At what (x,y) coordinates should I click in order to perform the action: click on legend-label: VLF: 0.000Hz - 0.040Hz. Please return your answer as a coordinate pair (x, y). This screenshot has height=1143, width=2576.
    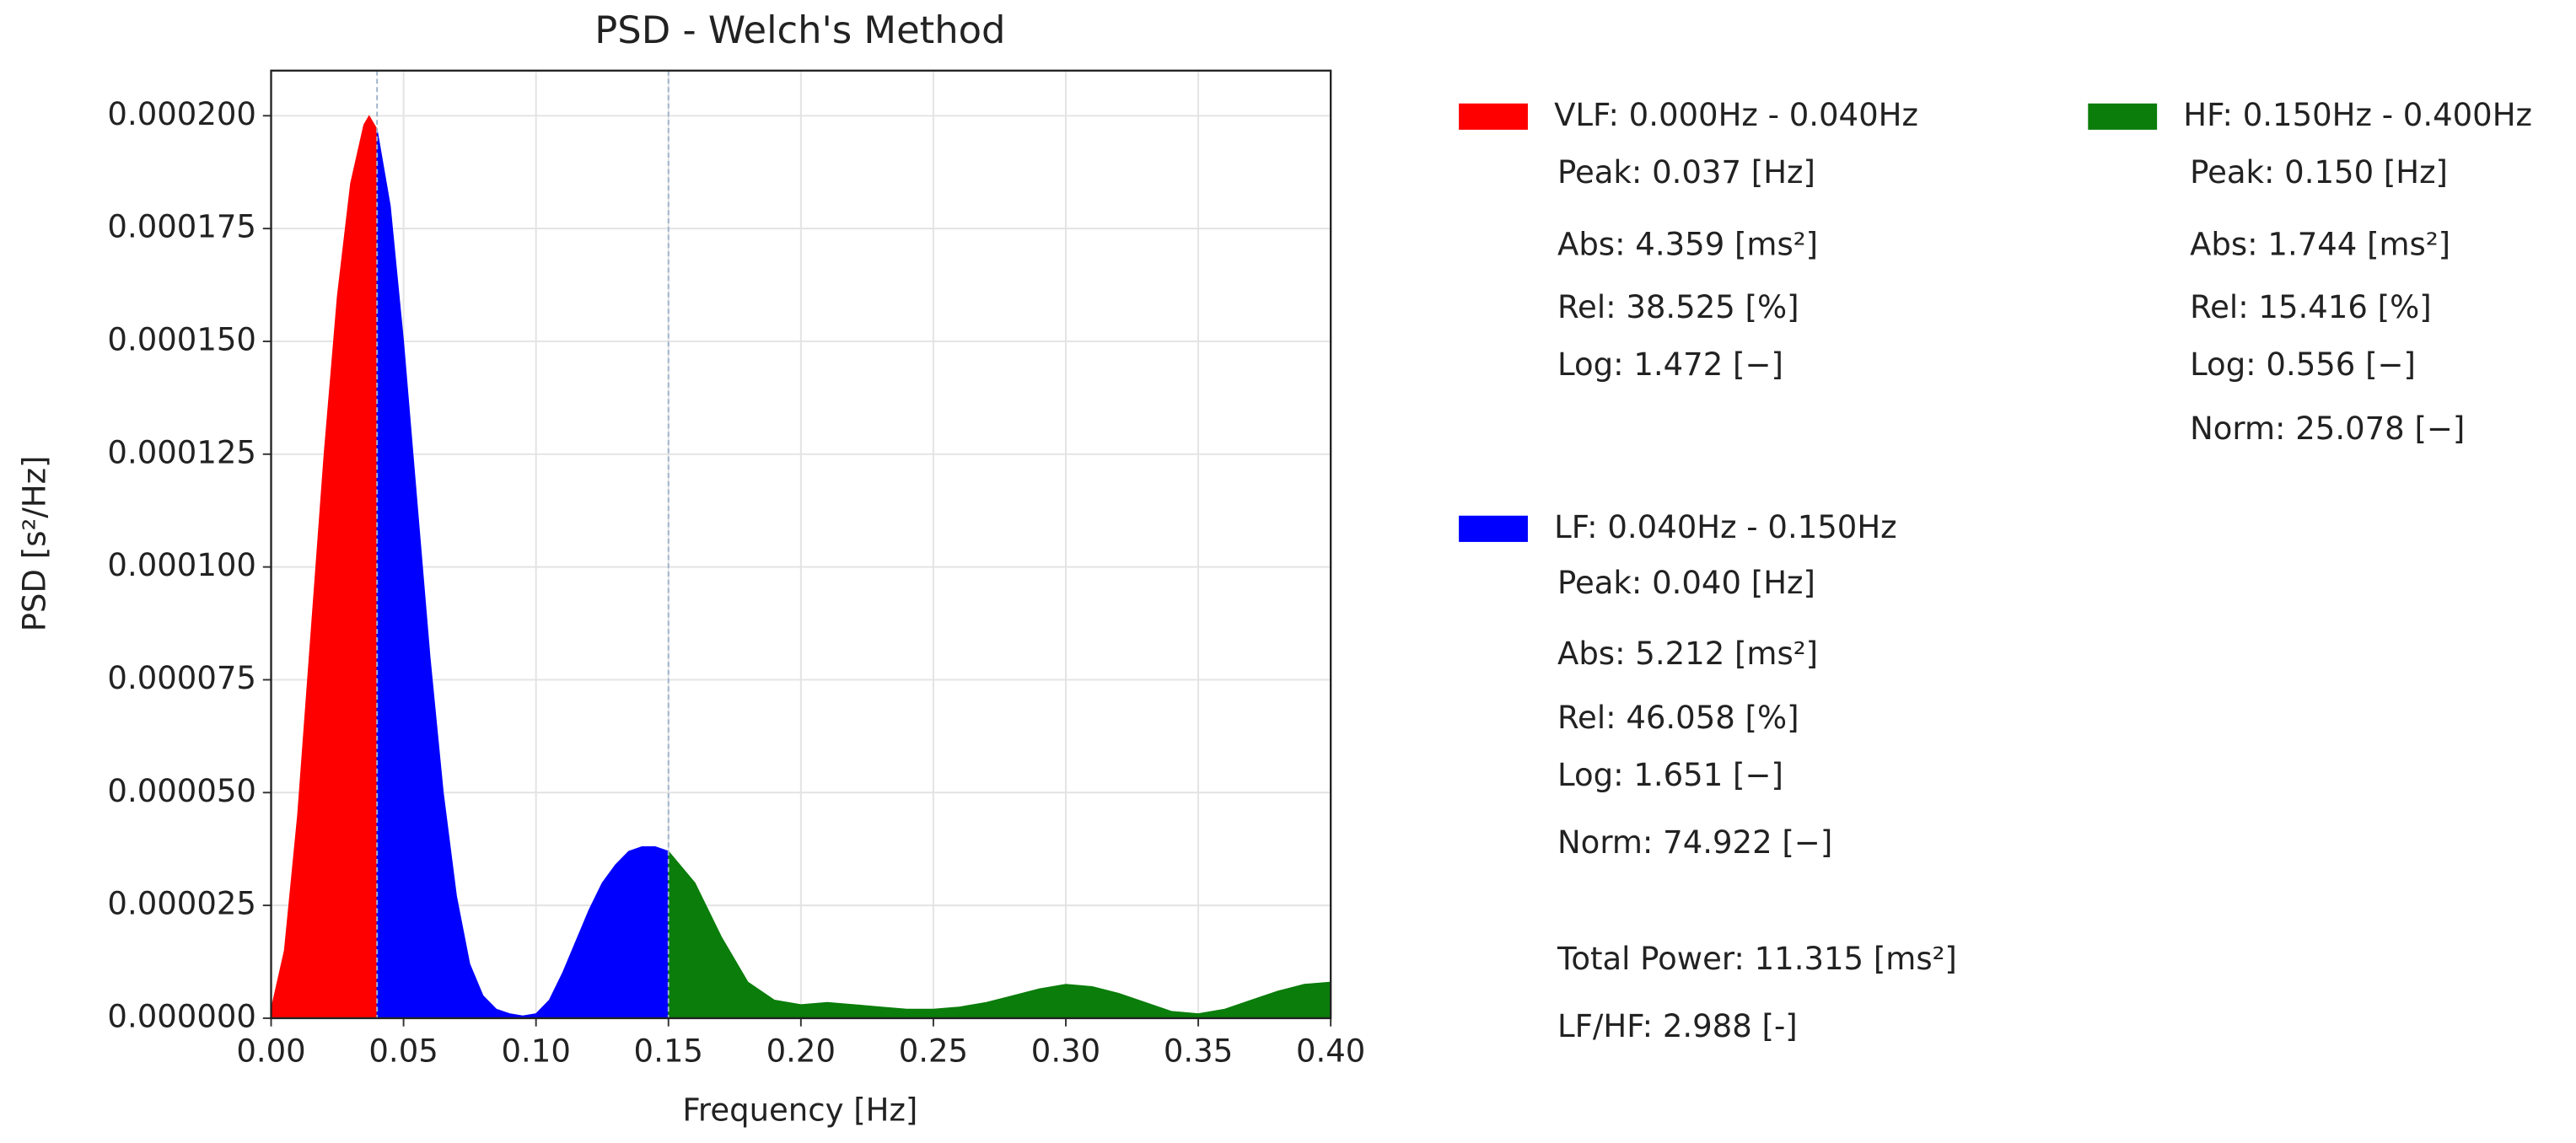
    Looking at the image, I should click on (1736, 115).